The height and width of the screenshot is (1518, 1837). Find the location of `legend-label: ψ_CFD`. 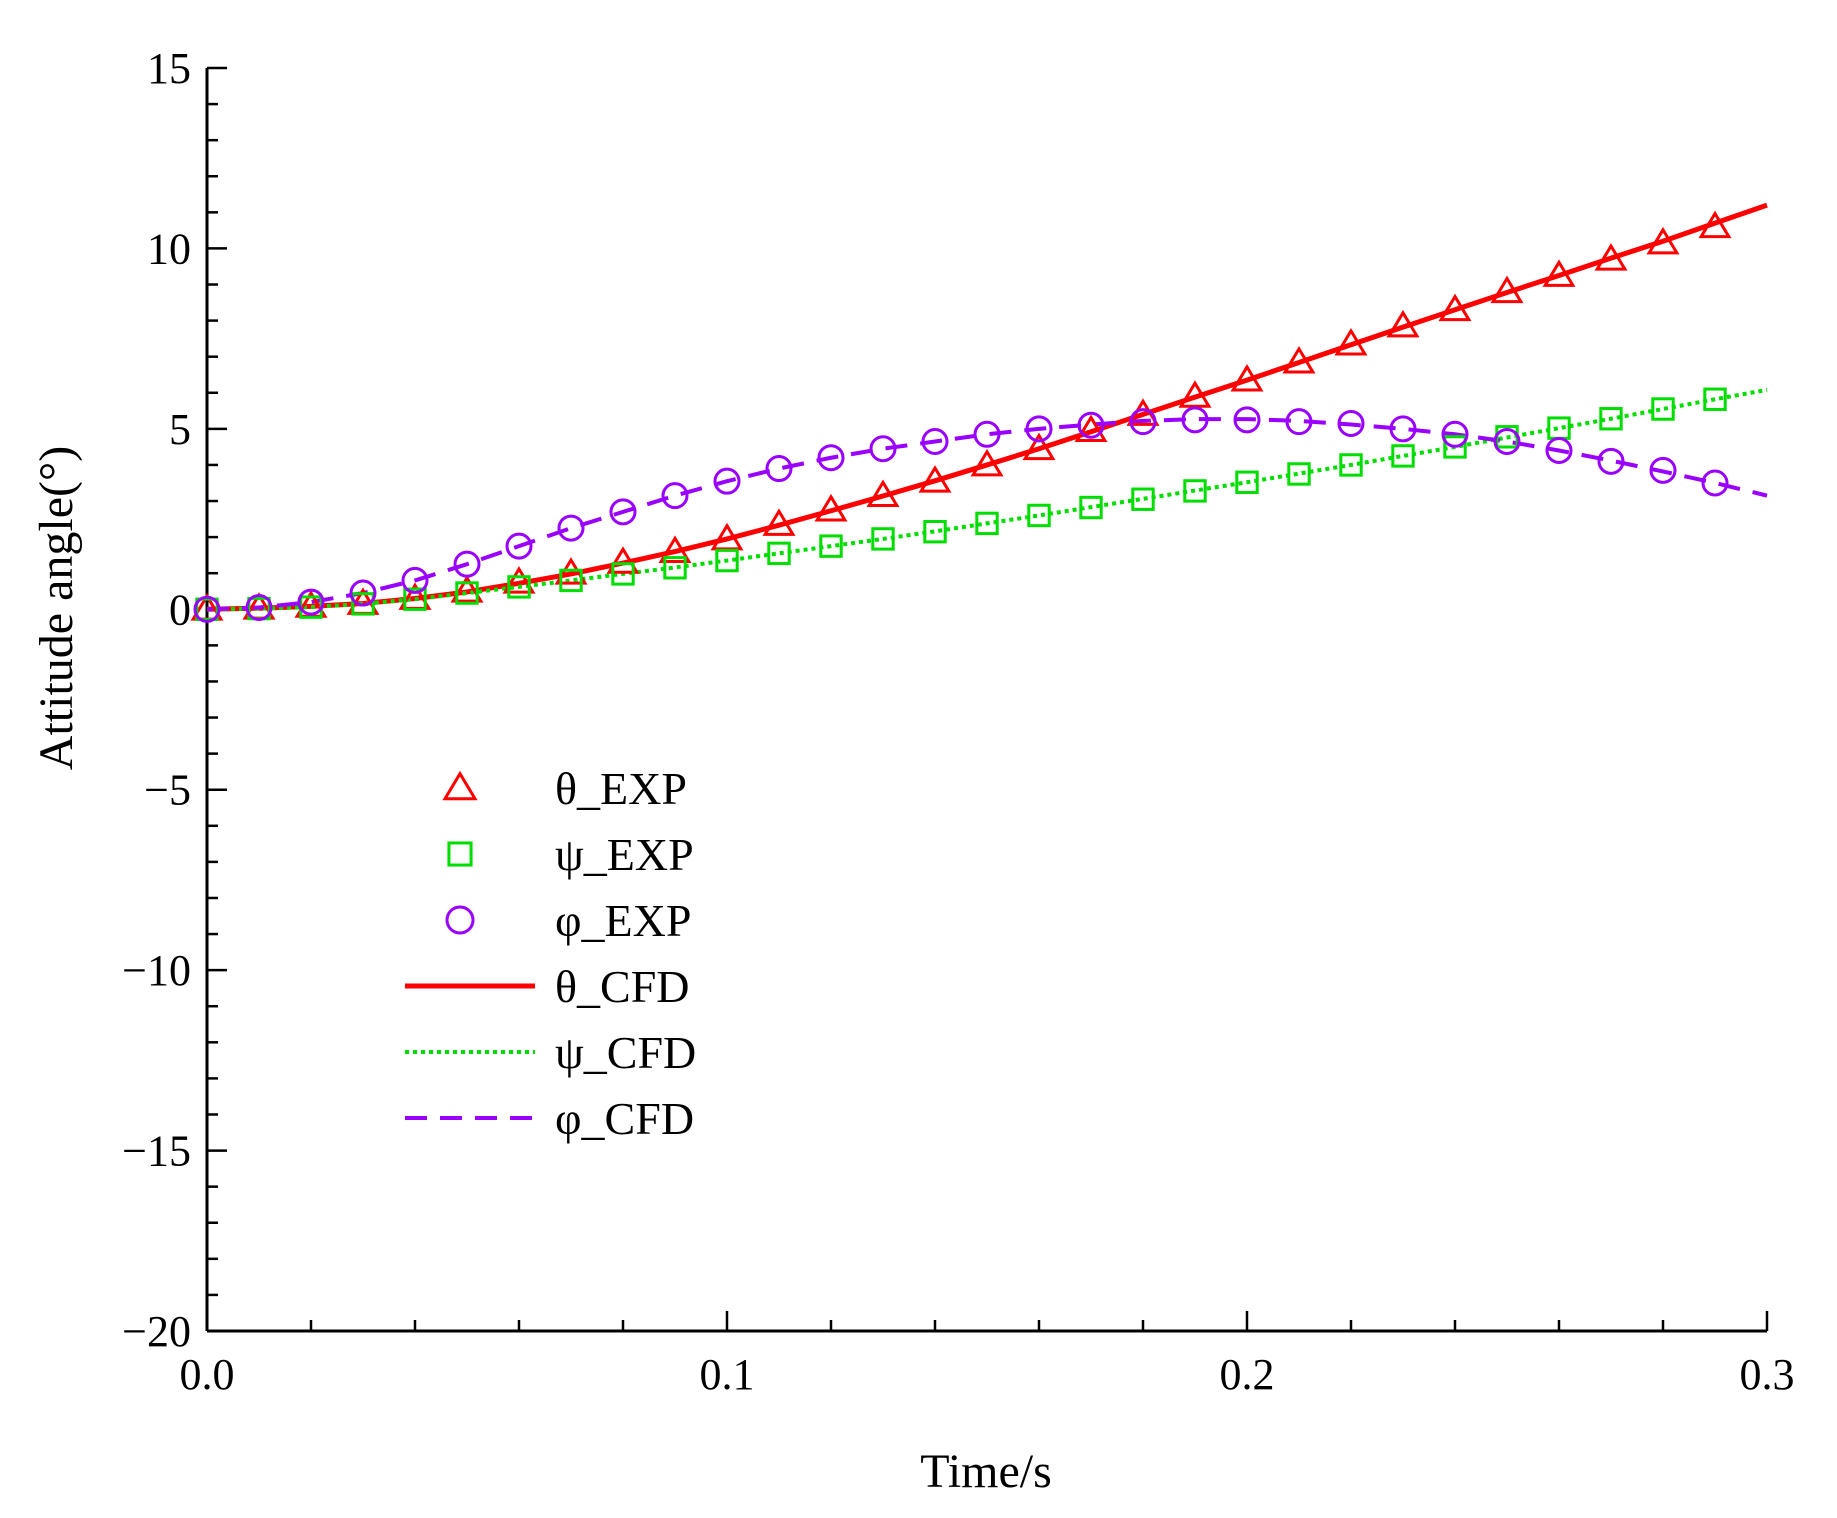

legend-label: ψ_CFD is located at coordinates (625, 1052).